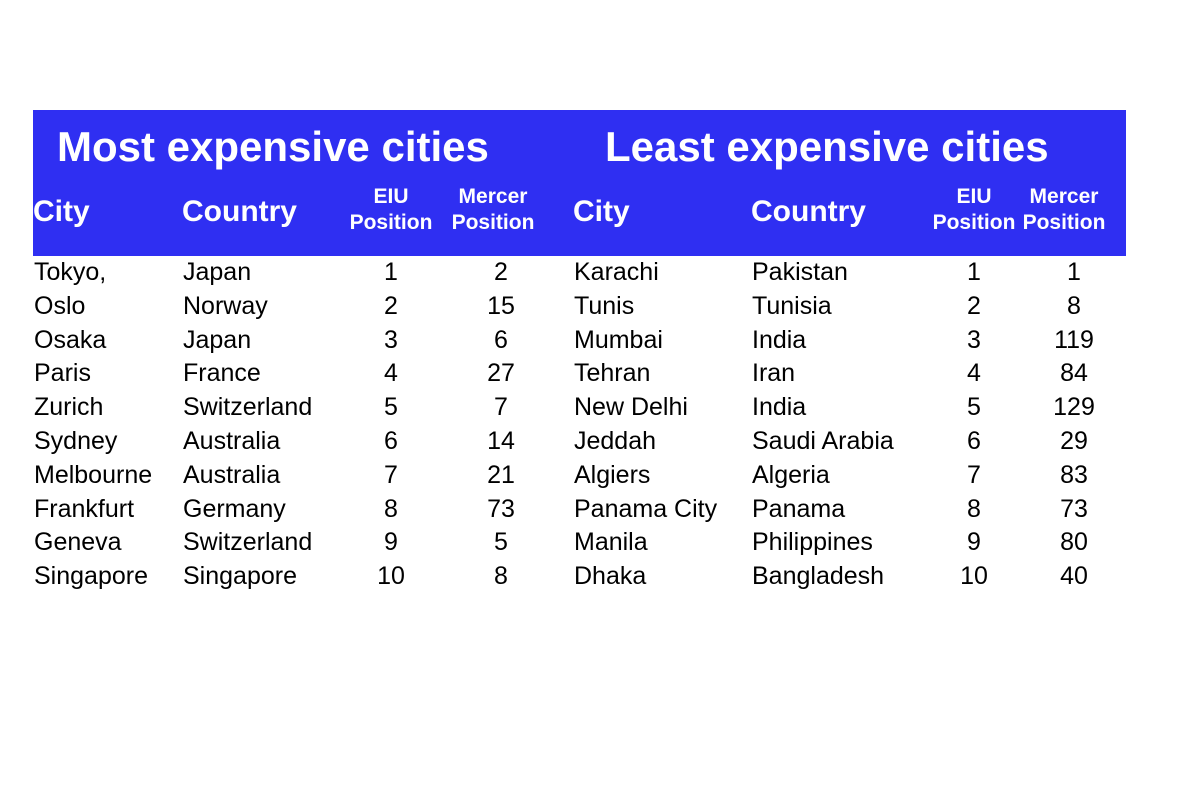 The width and height of the screenshot is (1200, 800). What do you see at coordinates (70, 339) in the screenshot?
I see `cell-city: Osaka` at bounding box center [70, 339].